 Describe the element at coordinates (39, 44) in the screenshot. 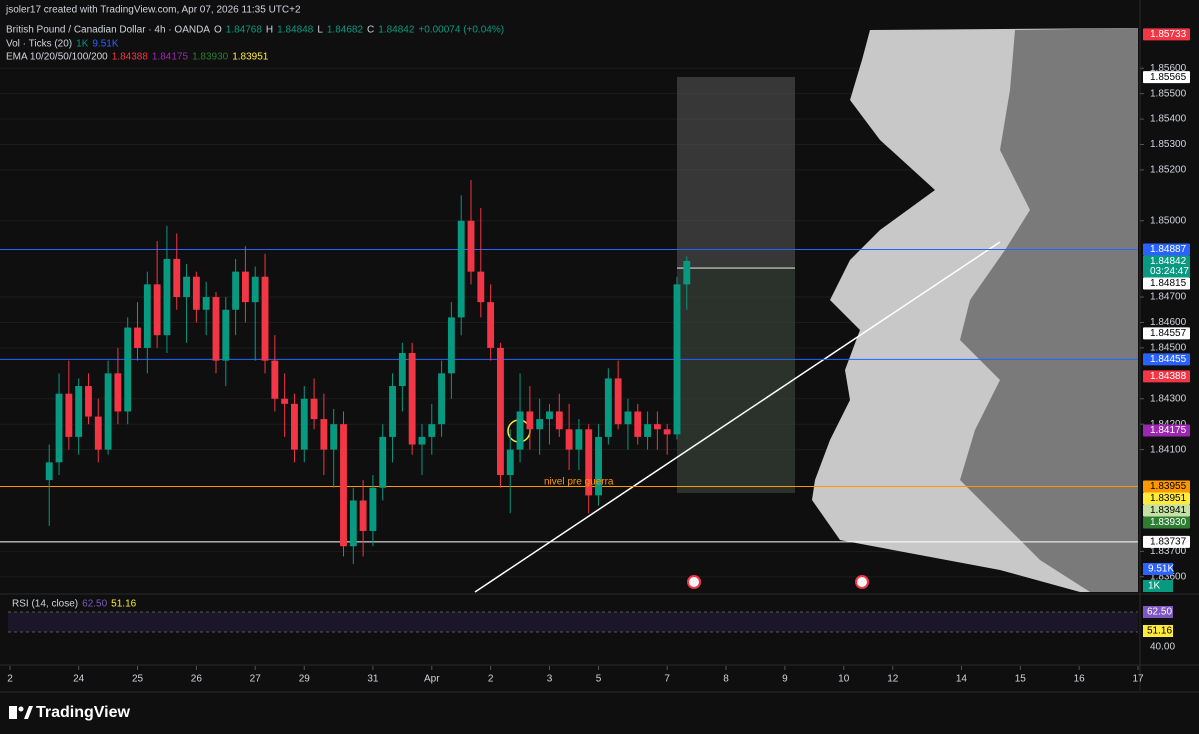

I see `volume-name: Vol · Ticks (20)` at that location.